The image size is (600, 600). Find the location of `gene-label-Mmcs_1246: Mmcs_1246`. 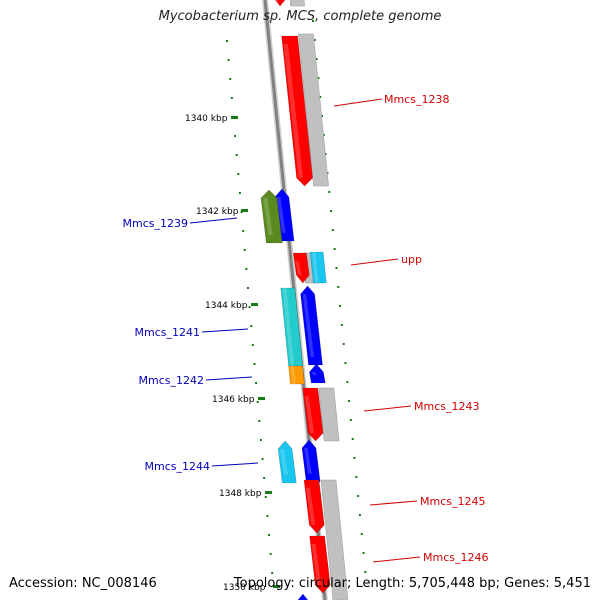

gene-label-Mmcs_1246: Mmcs_1246 is located at coordinates (455, 557).